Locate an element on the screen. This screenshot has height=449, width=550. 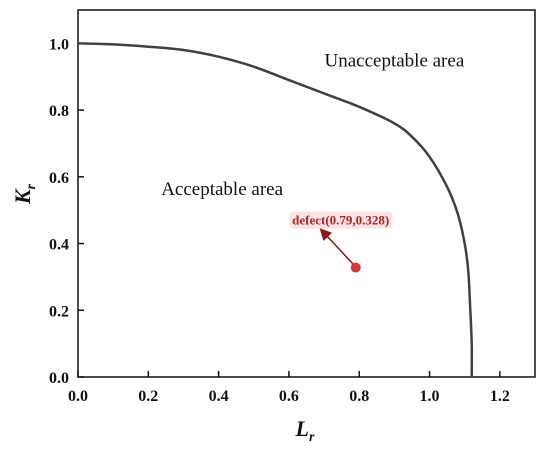
unacceptable-area-label: Unacceptable area is located at coordinates (395, 61).